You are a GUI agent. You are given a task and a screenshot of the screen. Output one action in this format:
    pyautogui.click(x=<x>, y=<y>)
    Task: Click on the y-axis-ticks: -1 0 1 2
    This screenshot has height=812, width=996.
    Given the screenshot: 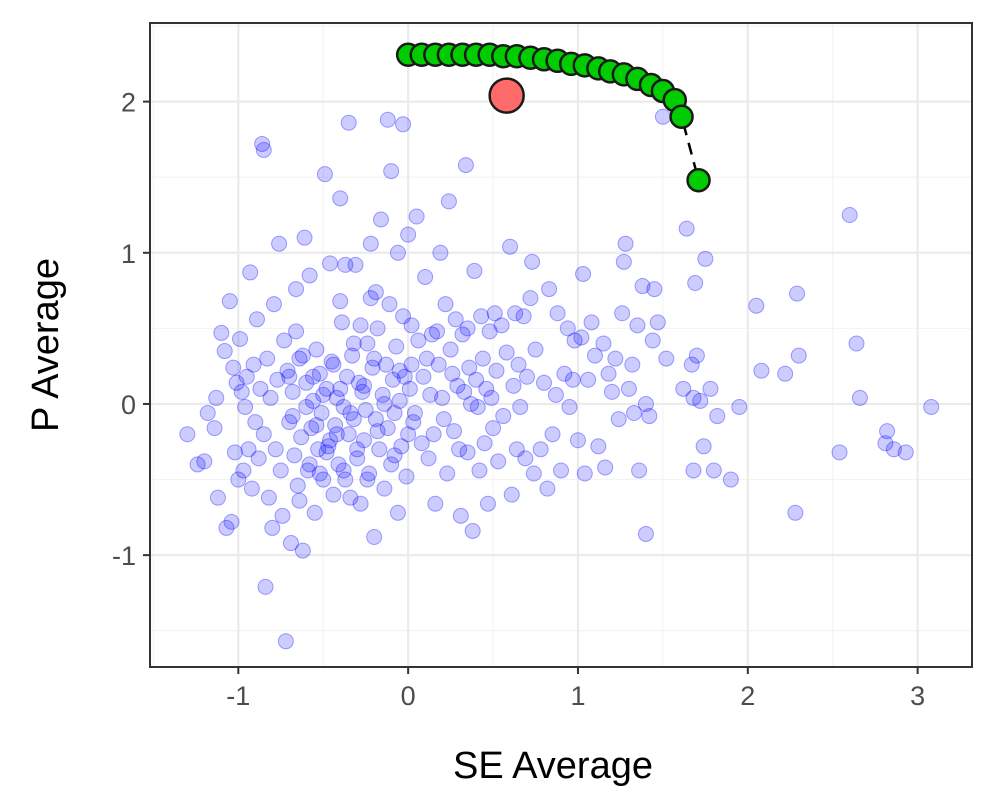 What is the action you would take?
    pyautogui.click(x=131, y=329)
    